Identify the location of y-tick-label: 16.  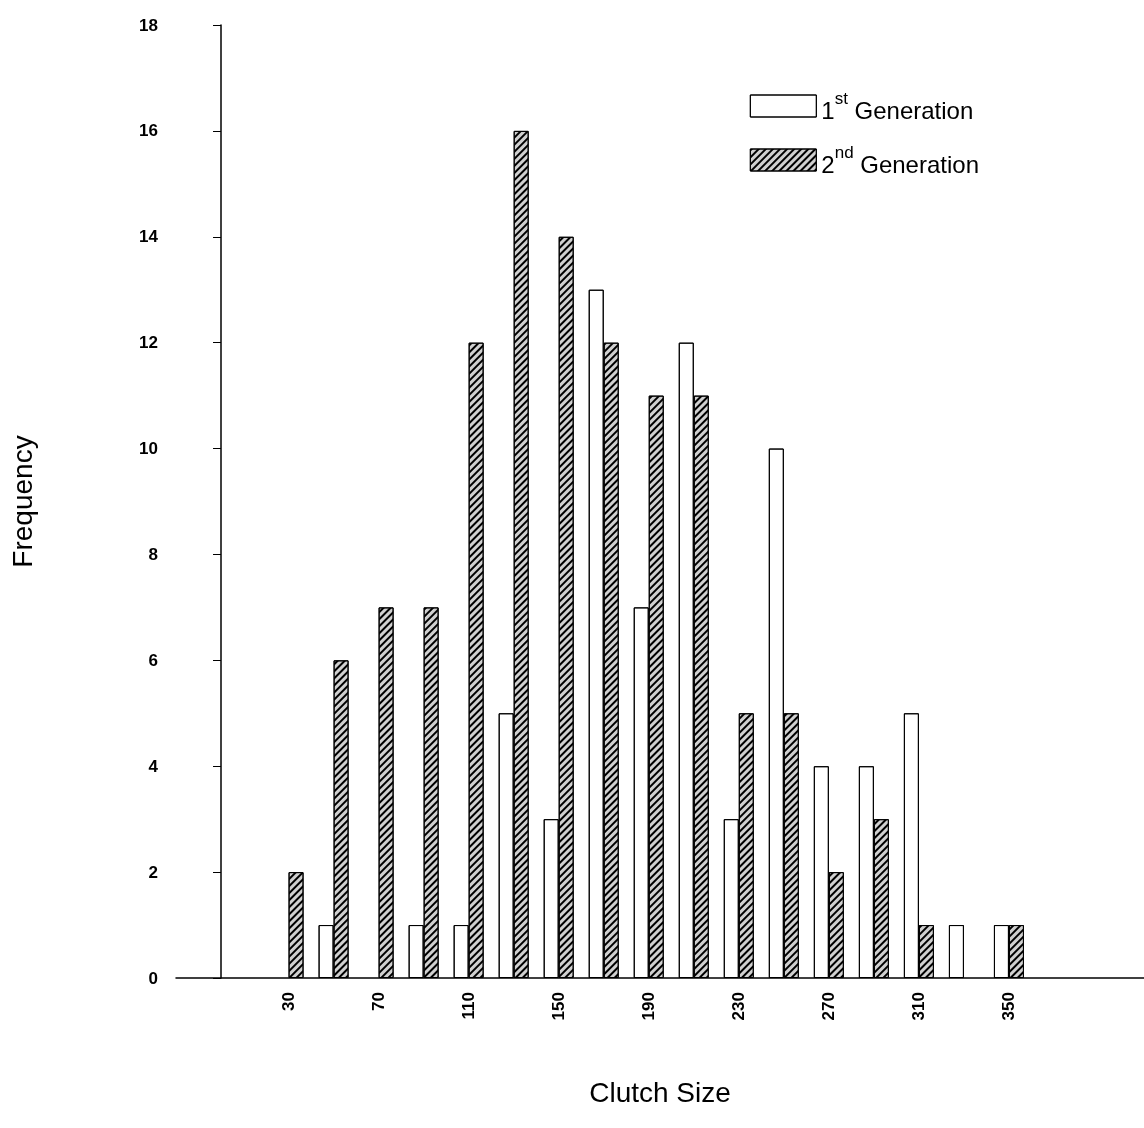
(148, 131).